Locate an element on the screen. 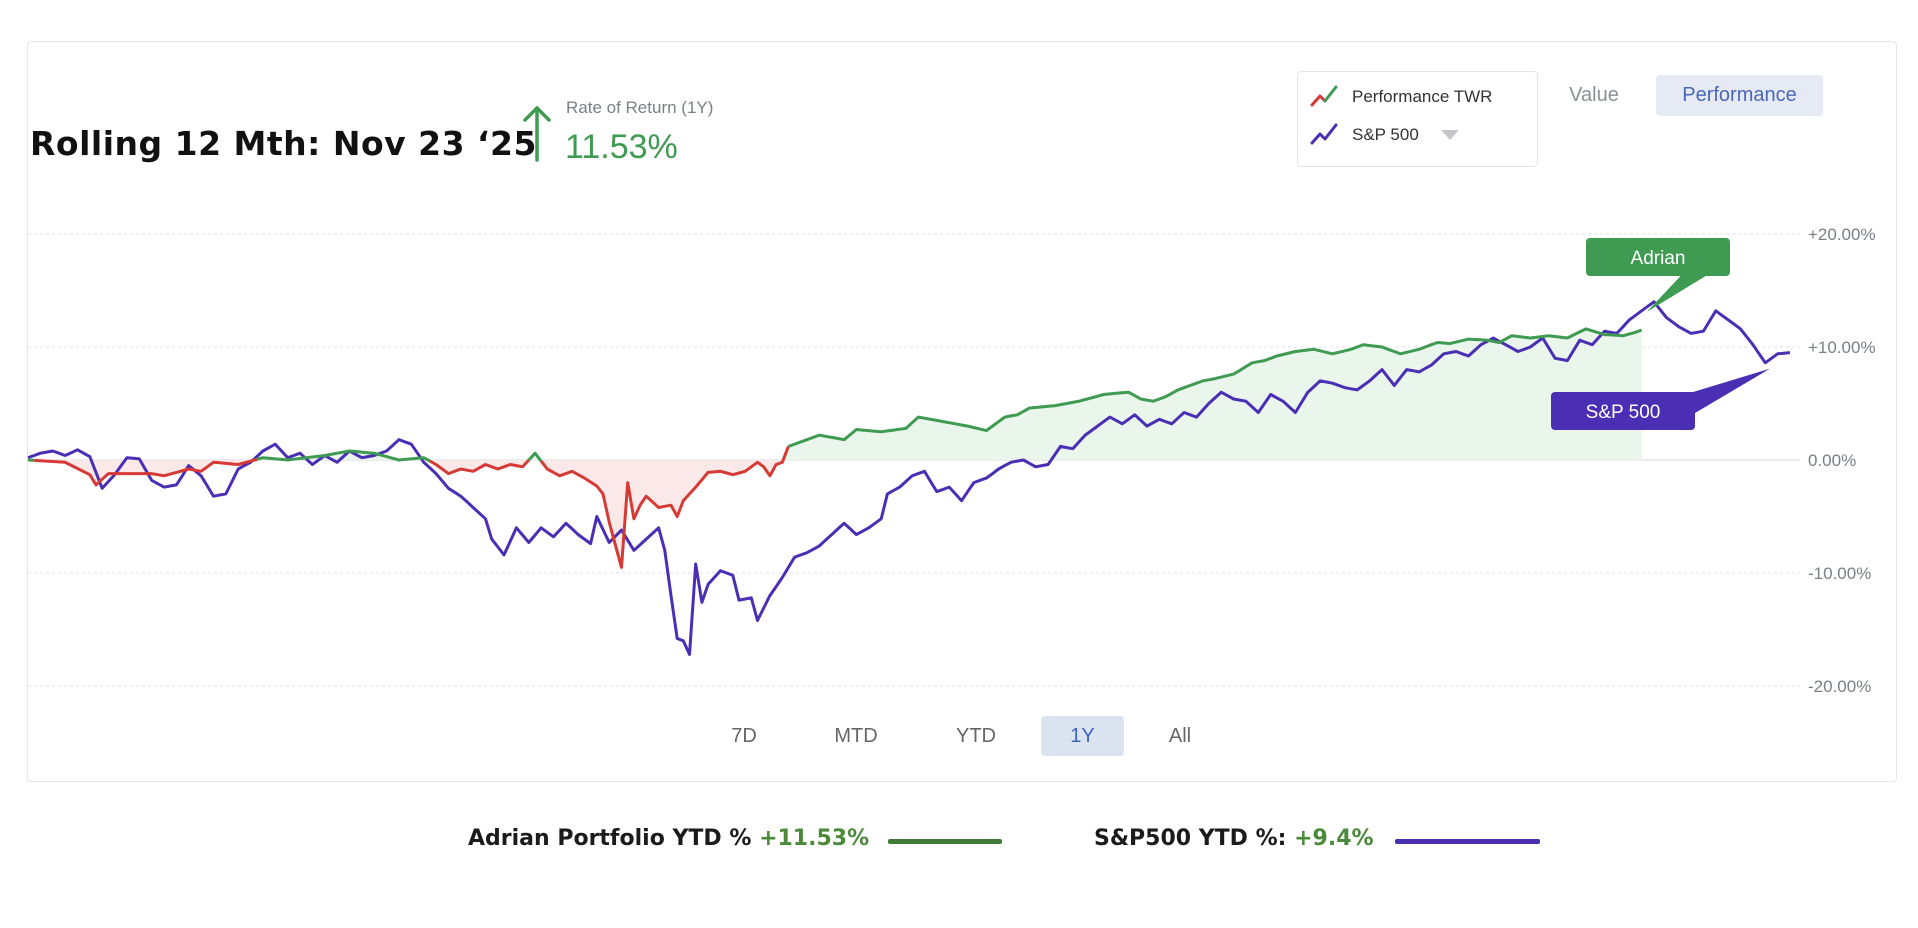  portfolio-ytd-label: Adrian Portfolio YTD % is located at coordinates (610, 838).